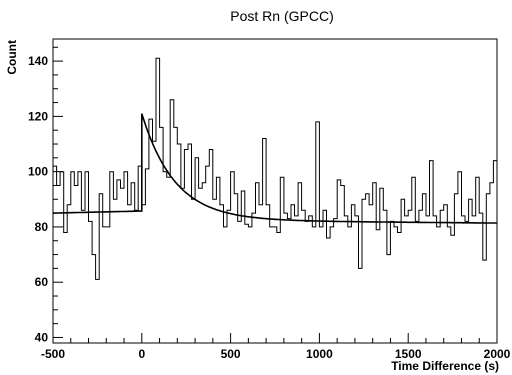 The height and width of the screenshot is (375, 512). I want to click on x-tick-label: 0, so click(141, 354).